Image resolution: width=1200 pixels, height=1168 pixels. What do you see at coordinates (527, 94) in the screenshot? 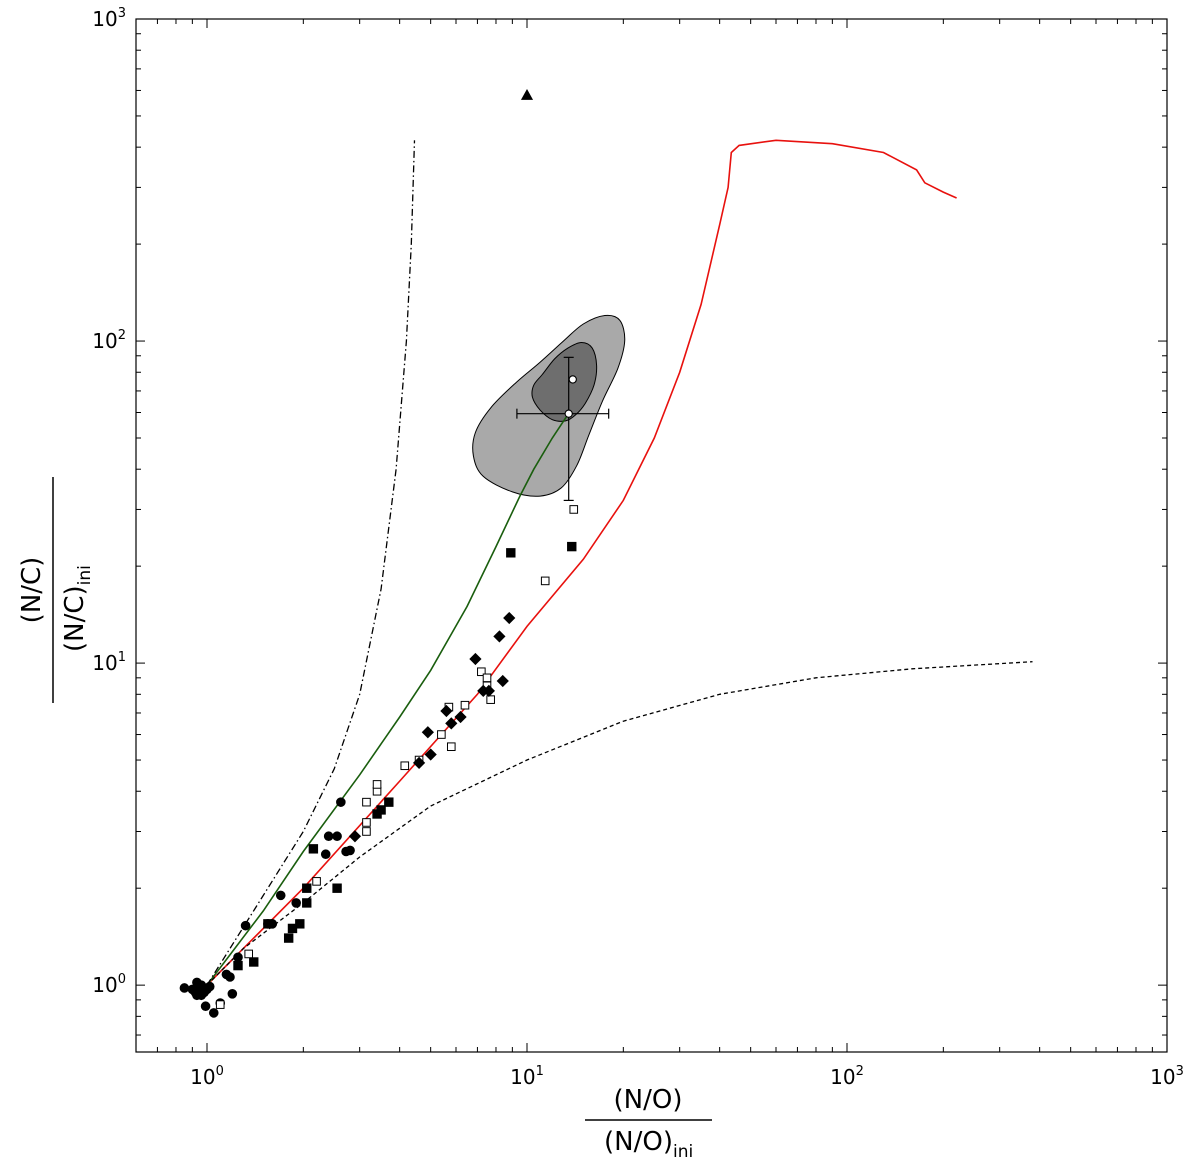
I see `triangle-point` at bounding box center [527, 94].